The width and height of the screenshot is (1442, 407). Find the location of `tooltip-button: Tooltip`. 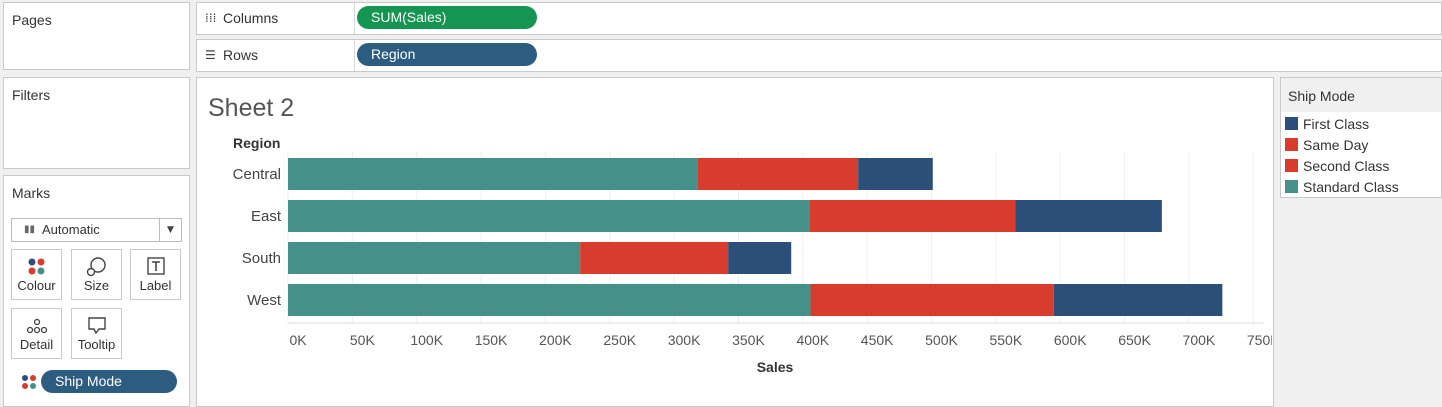

tooltip-button: Tooltip is located at coordinates (96, 333).